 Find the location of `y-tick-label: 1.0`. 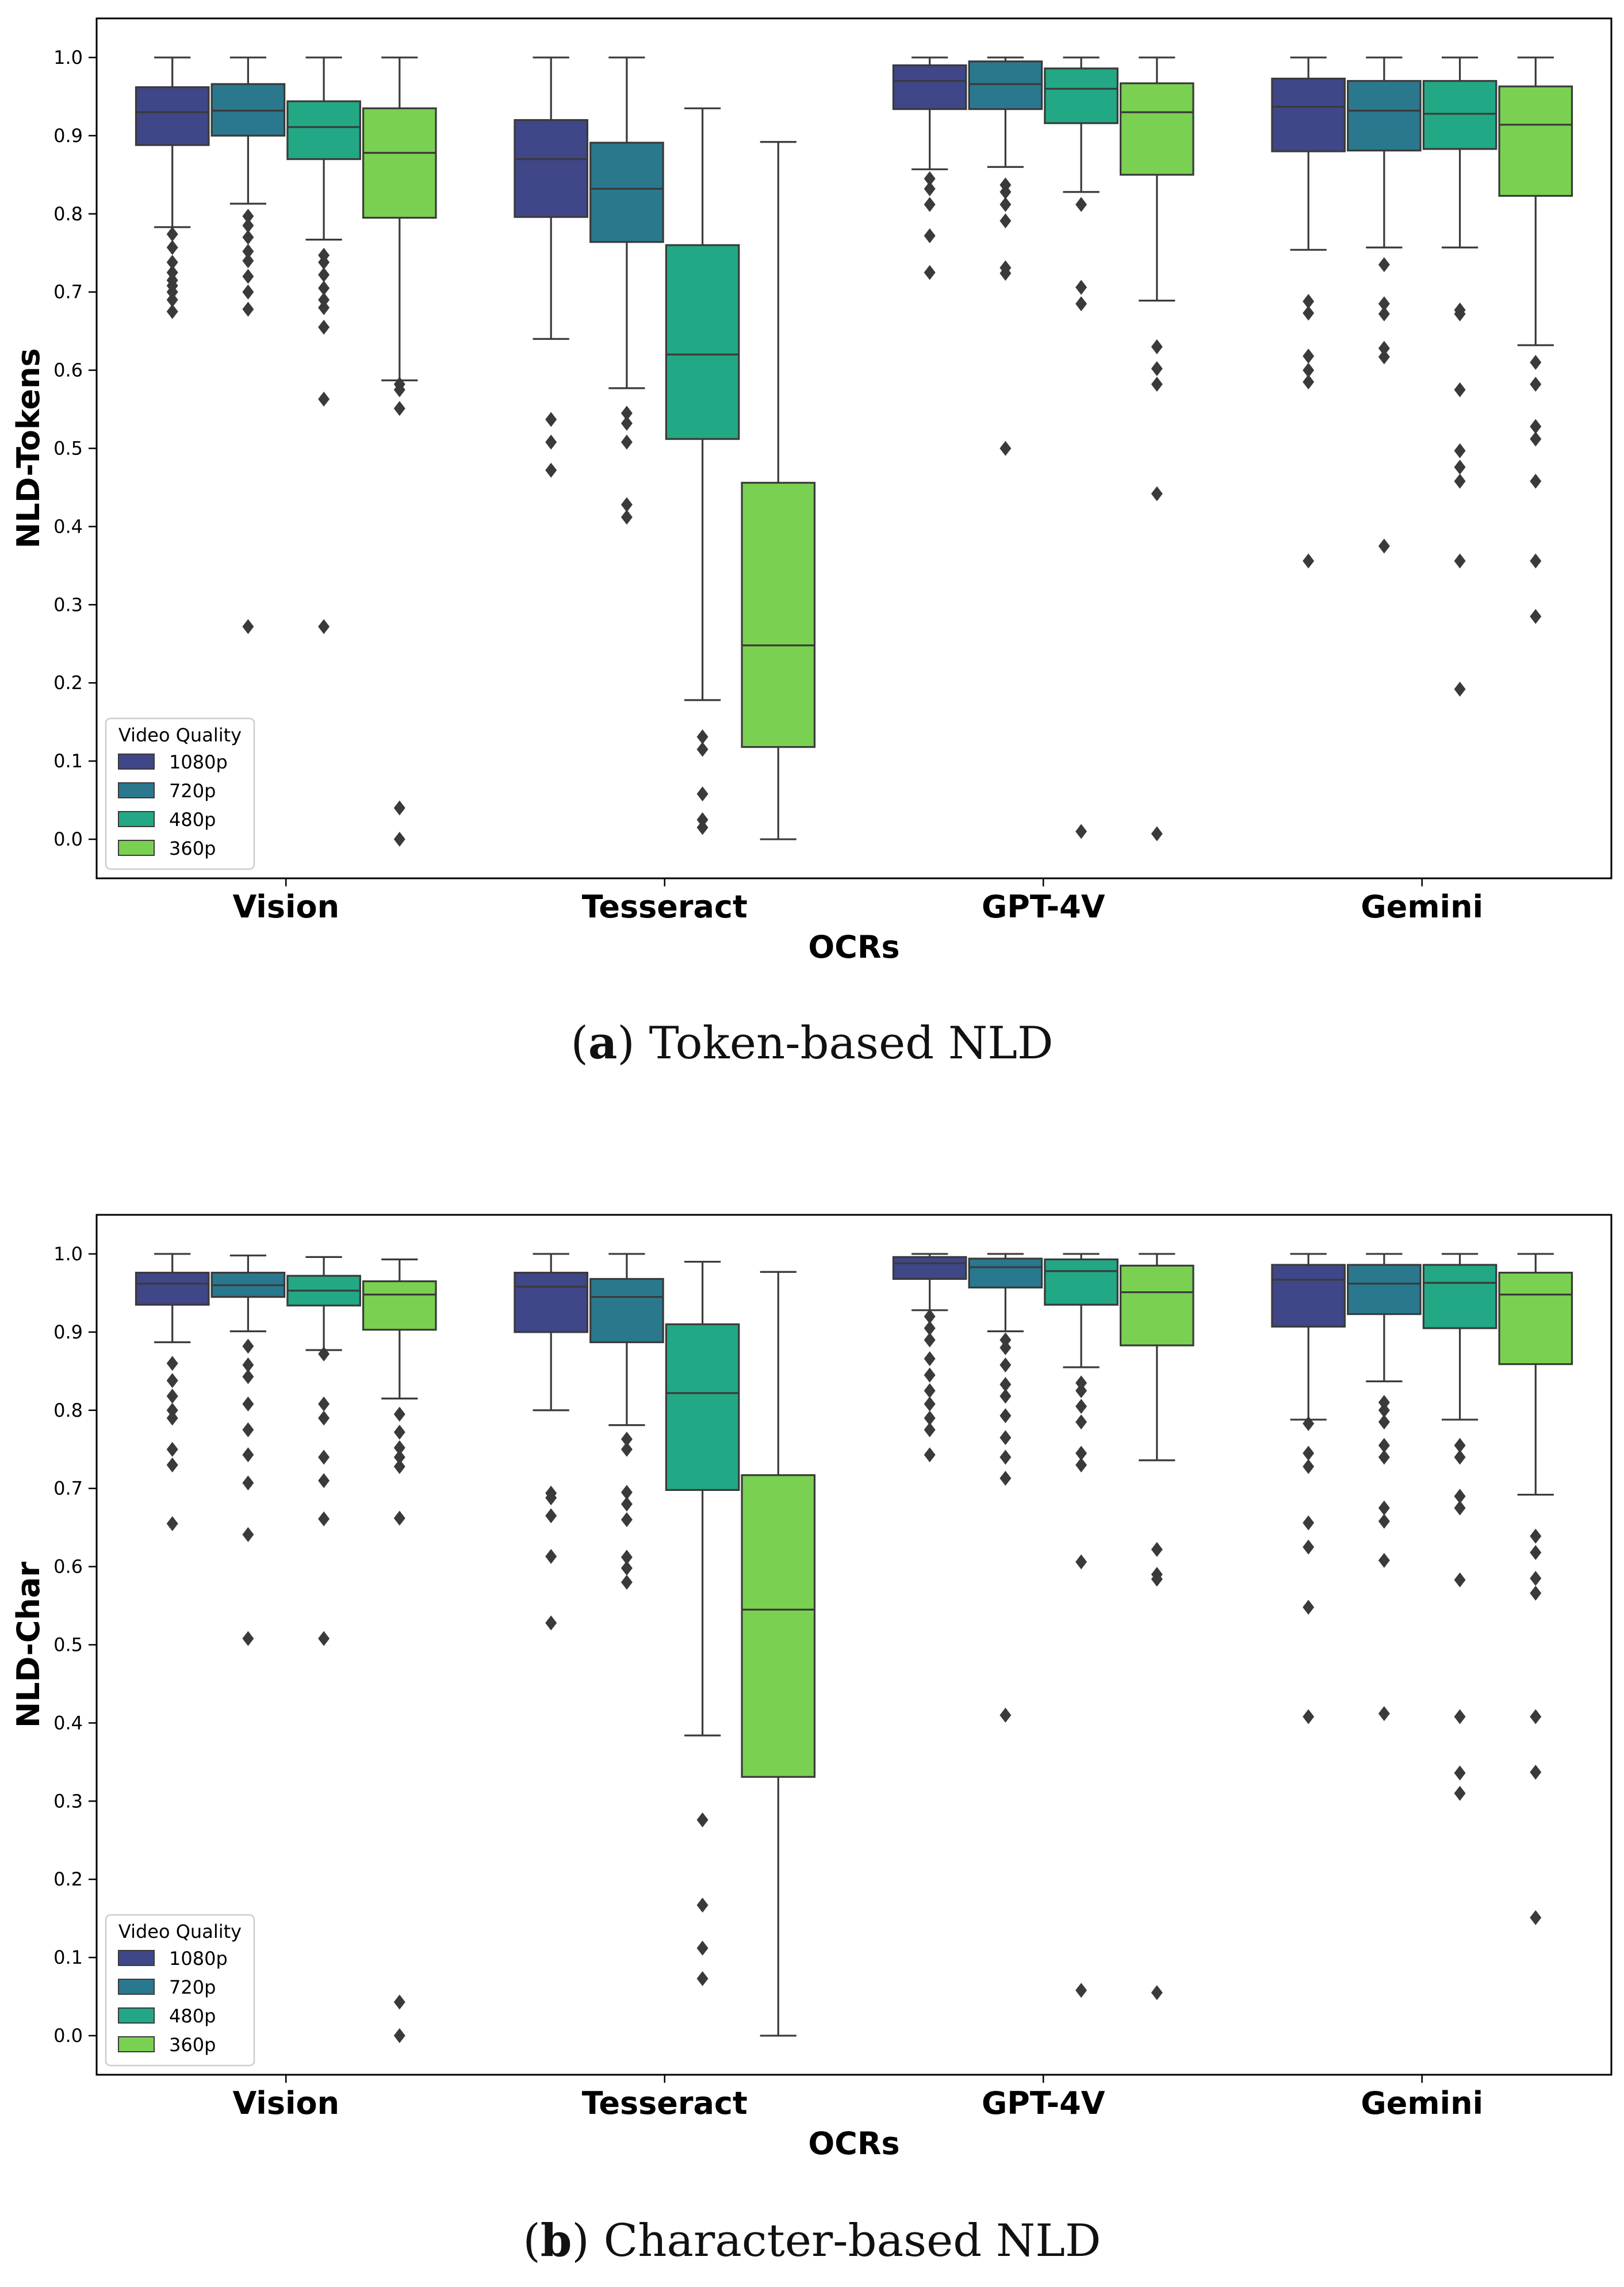

y-tick-label: 1.0 is located at coordinates (68, 57).